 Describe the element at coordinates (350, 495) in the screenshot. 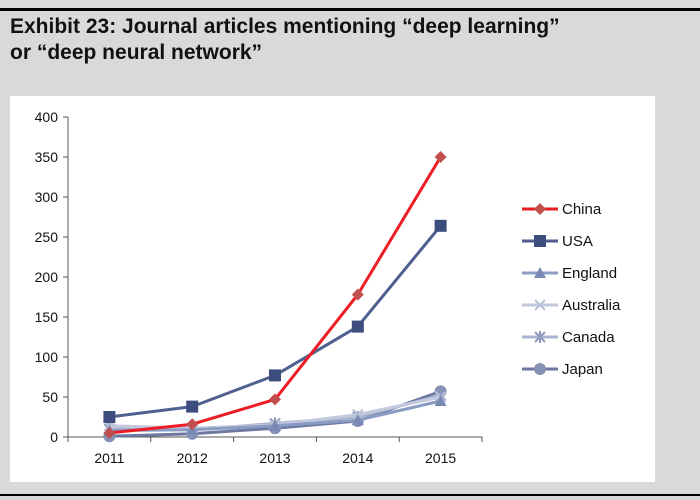

I see `bottom-rule` at that location.